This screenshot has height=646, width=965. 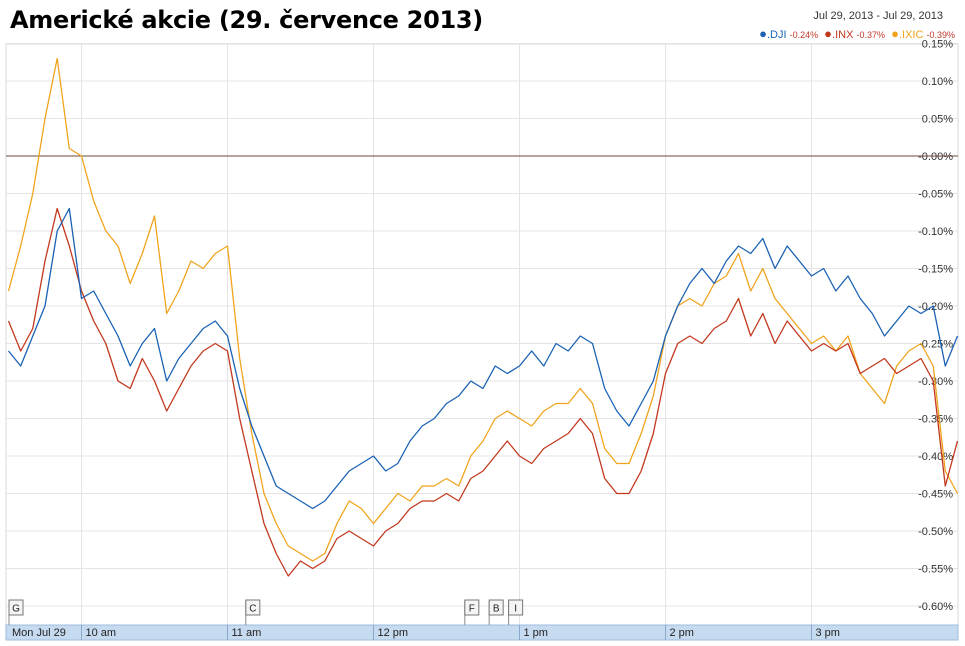 What do you see at coordinates (935, 495) in the screenshot?
I see `y-tick-label: -0.45%` at bounding box center [935, 495].